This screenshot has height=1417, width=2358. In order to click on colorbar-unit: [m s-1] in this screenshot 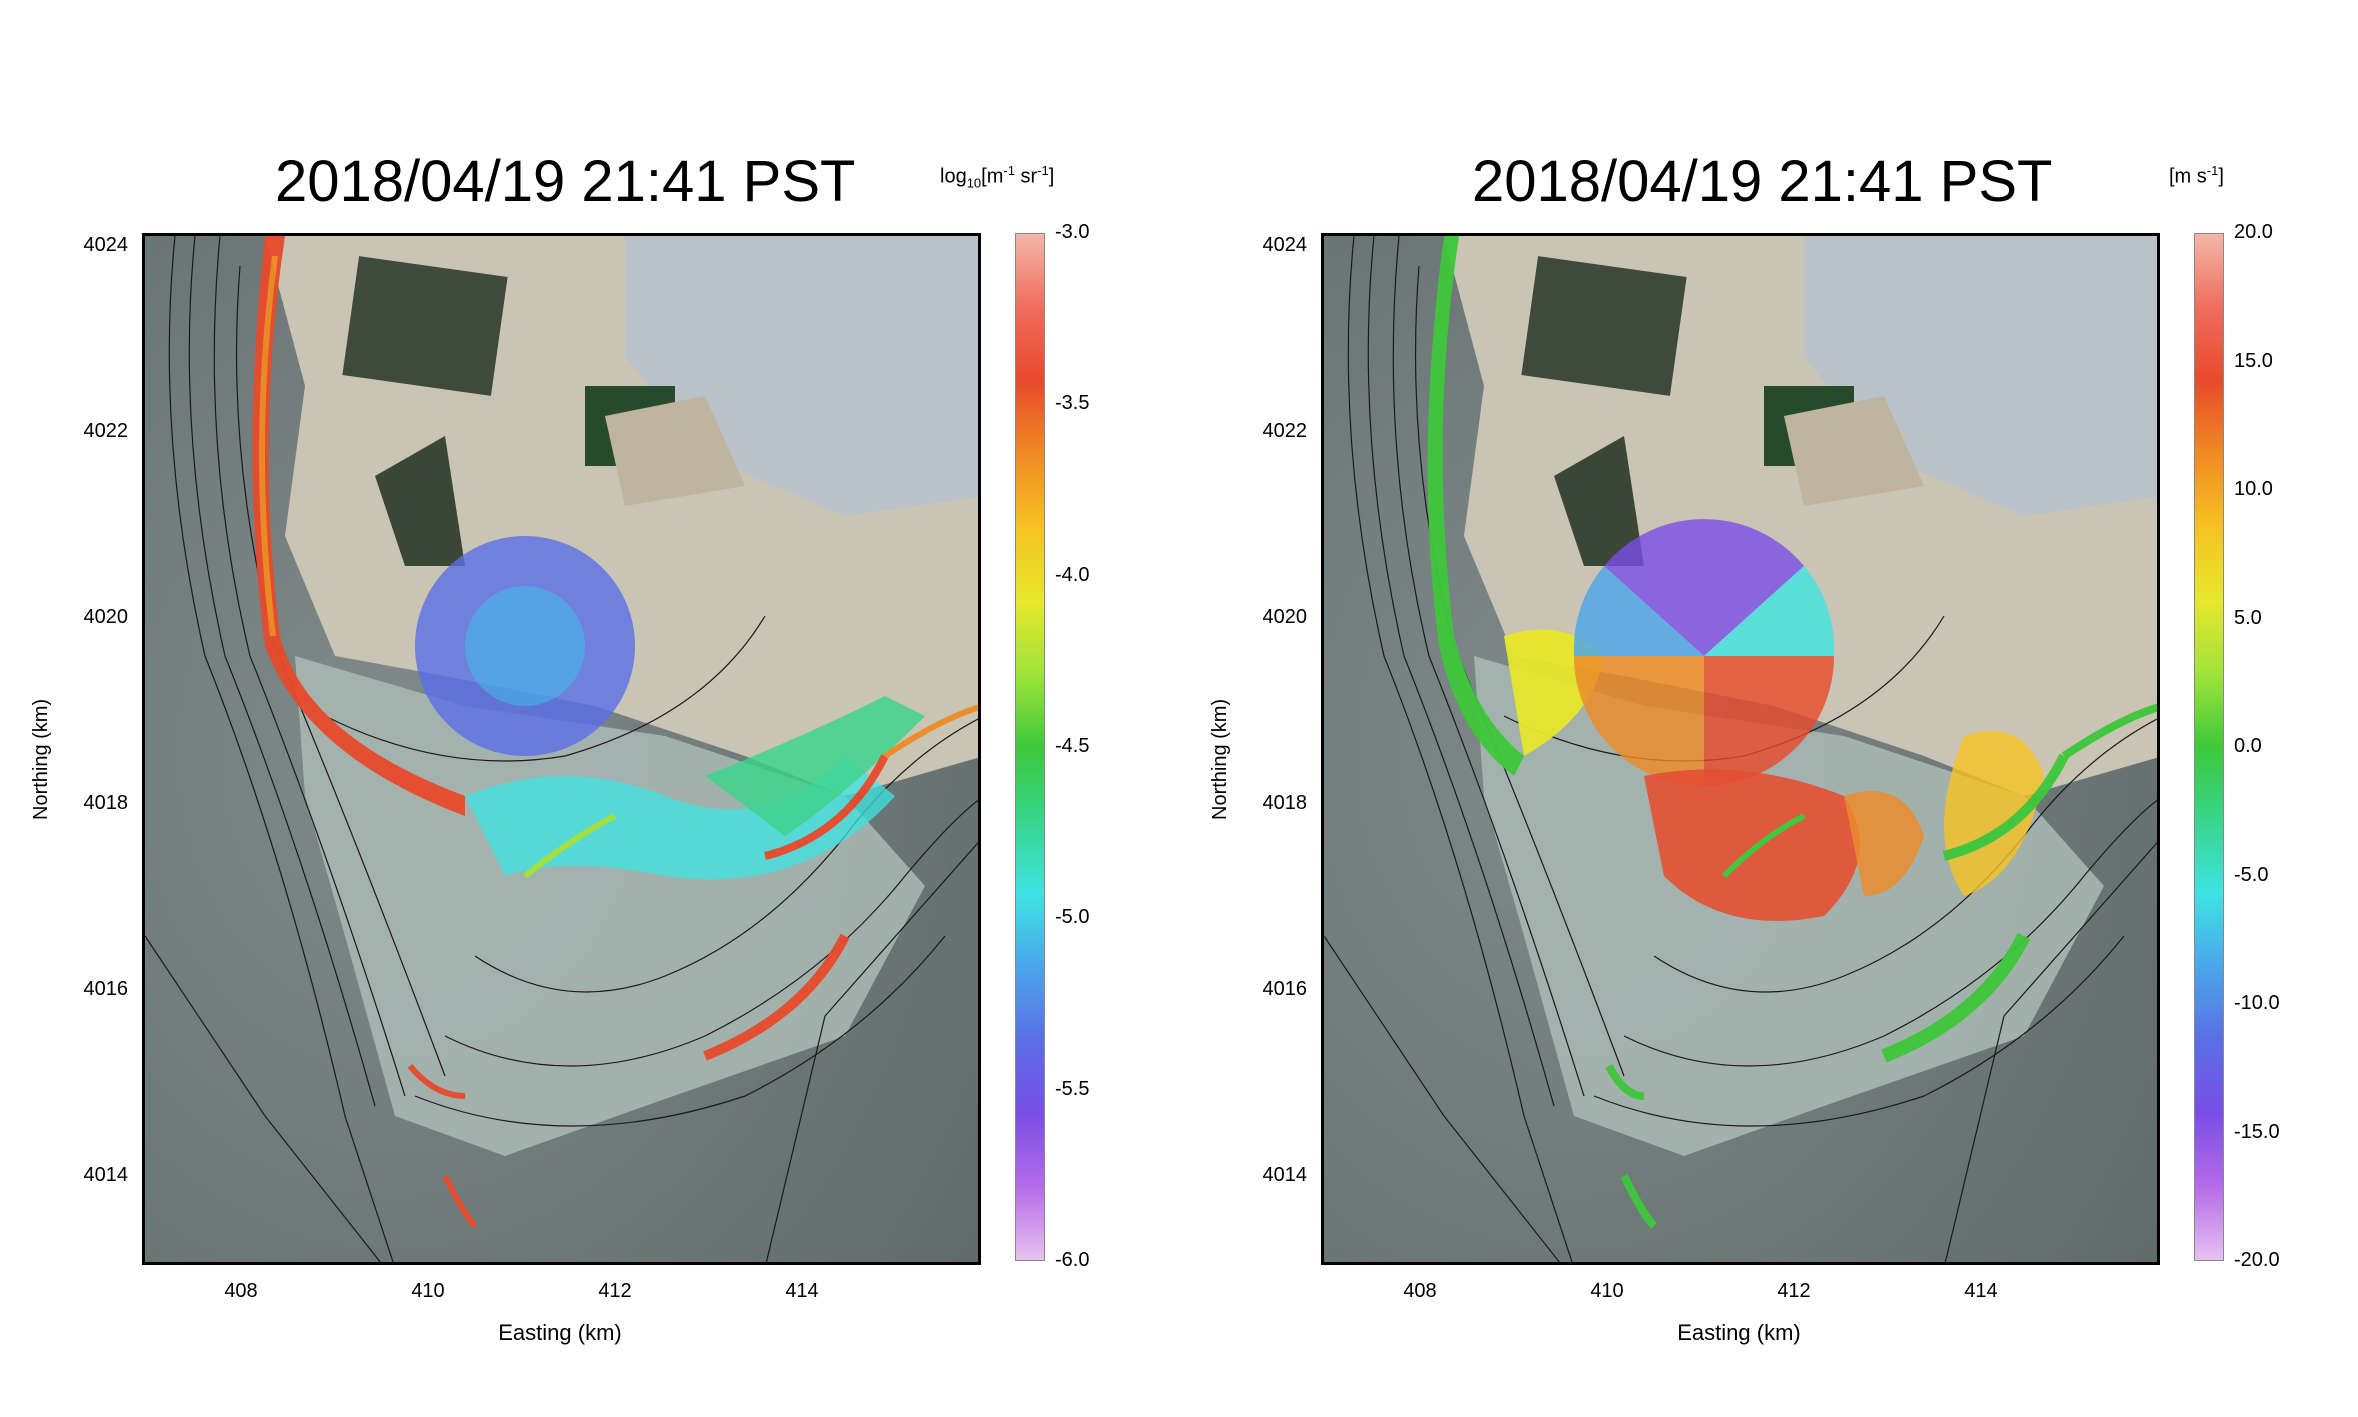, I will do `click(2196, 175)`.